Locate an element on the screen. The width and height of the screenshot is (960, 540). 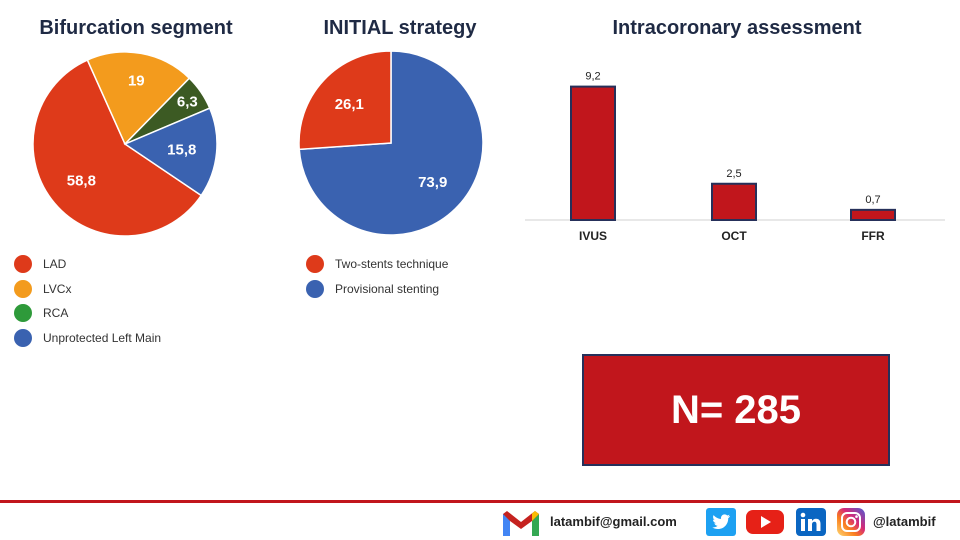
bar-value-label-ivus: 9,2 is located at coordinates (592, 77).